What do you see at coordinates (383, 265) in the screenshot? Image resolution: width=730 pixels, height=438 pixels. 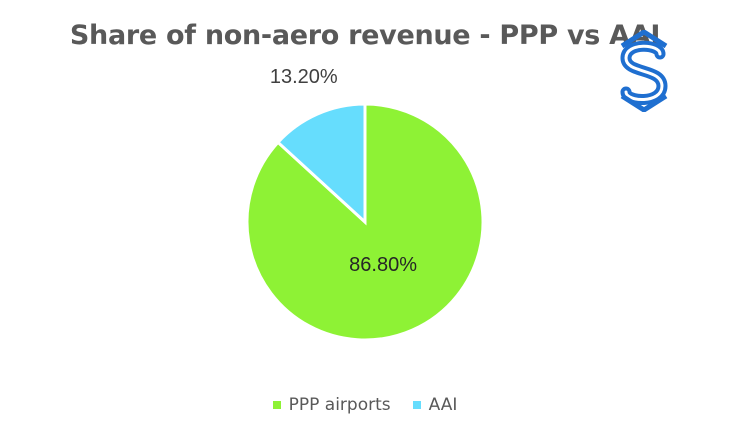 I see `data-label-ppp: 86.80%` at bounding box center [383, 265].